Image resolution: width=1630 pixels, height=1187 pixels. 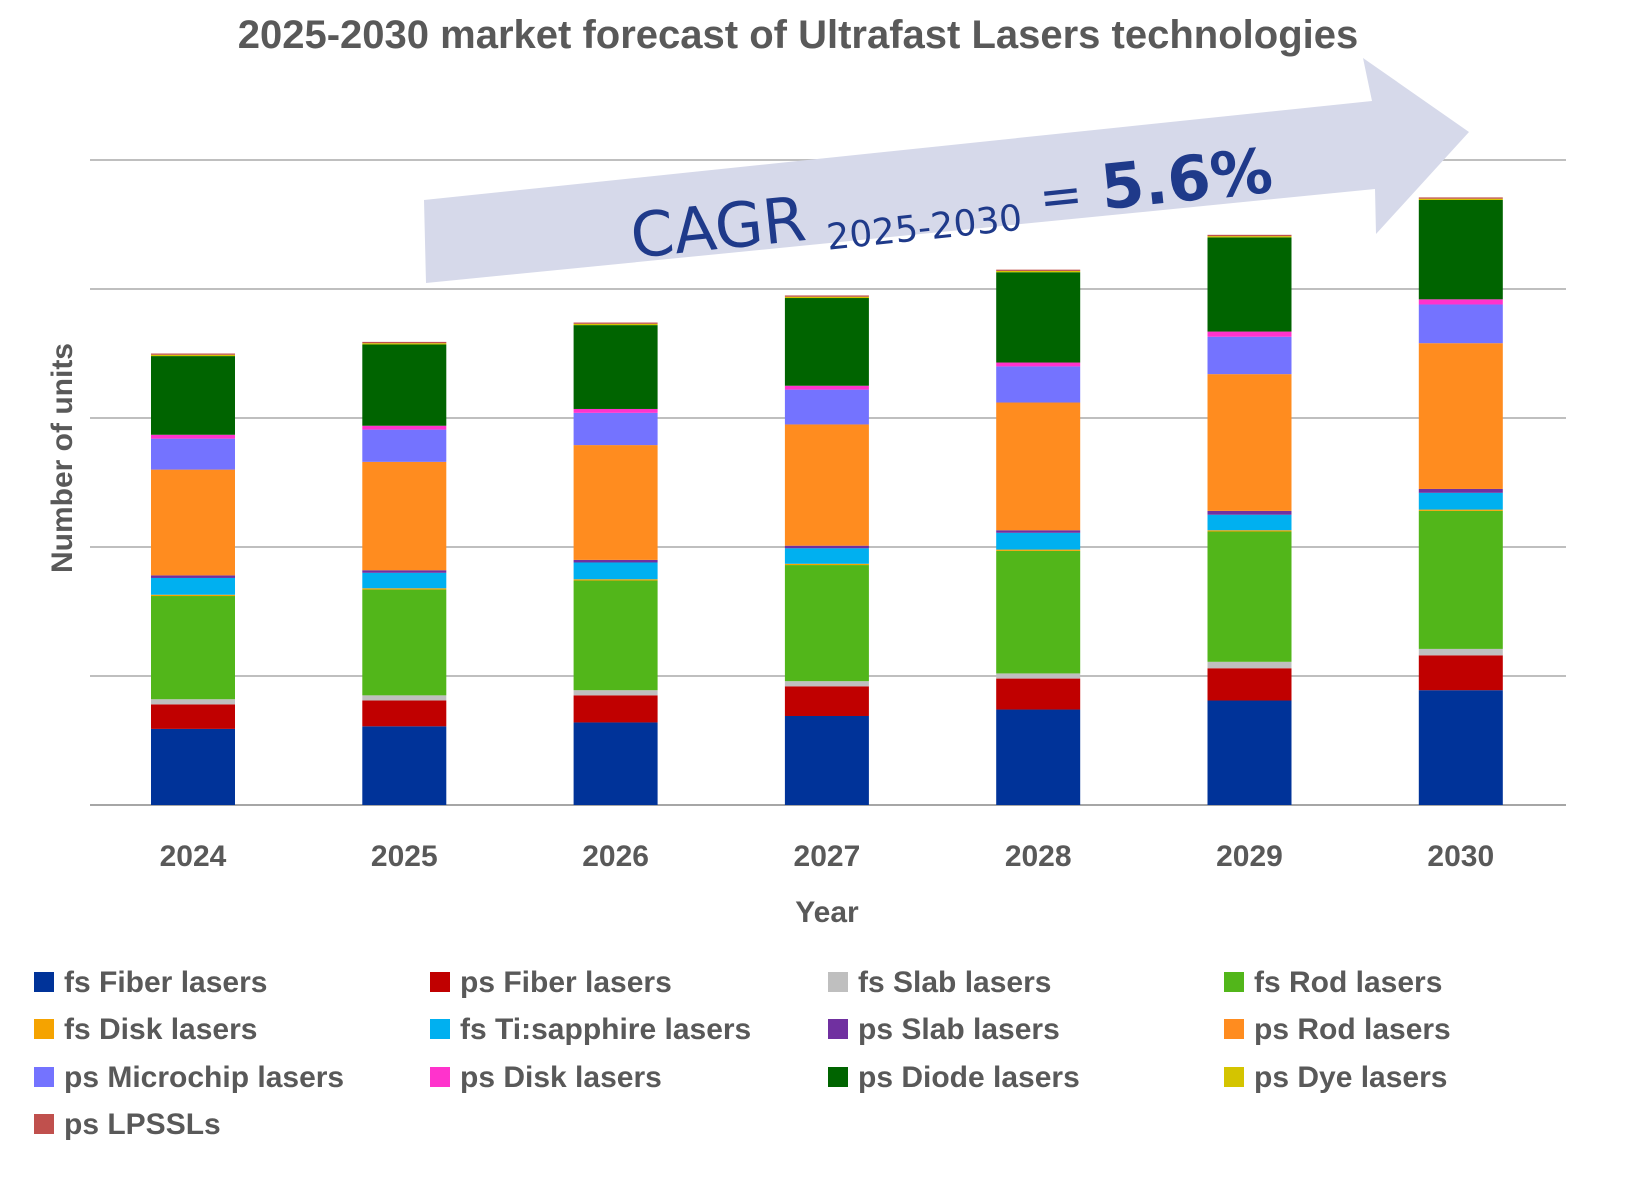 I want to click on x-axis-ticks: 2024 2025 2026 2027 2028 2029 2030, so click(x=827, y=856).